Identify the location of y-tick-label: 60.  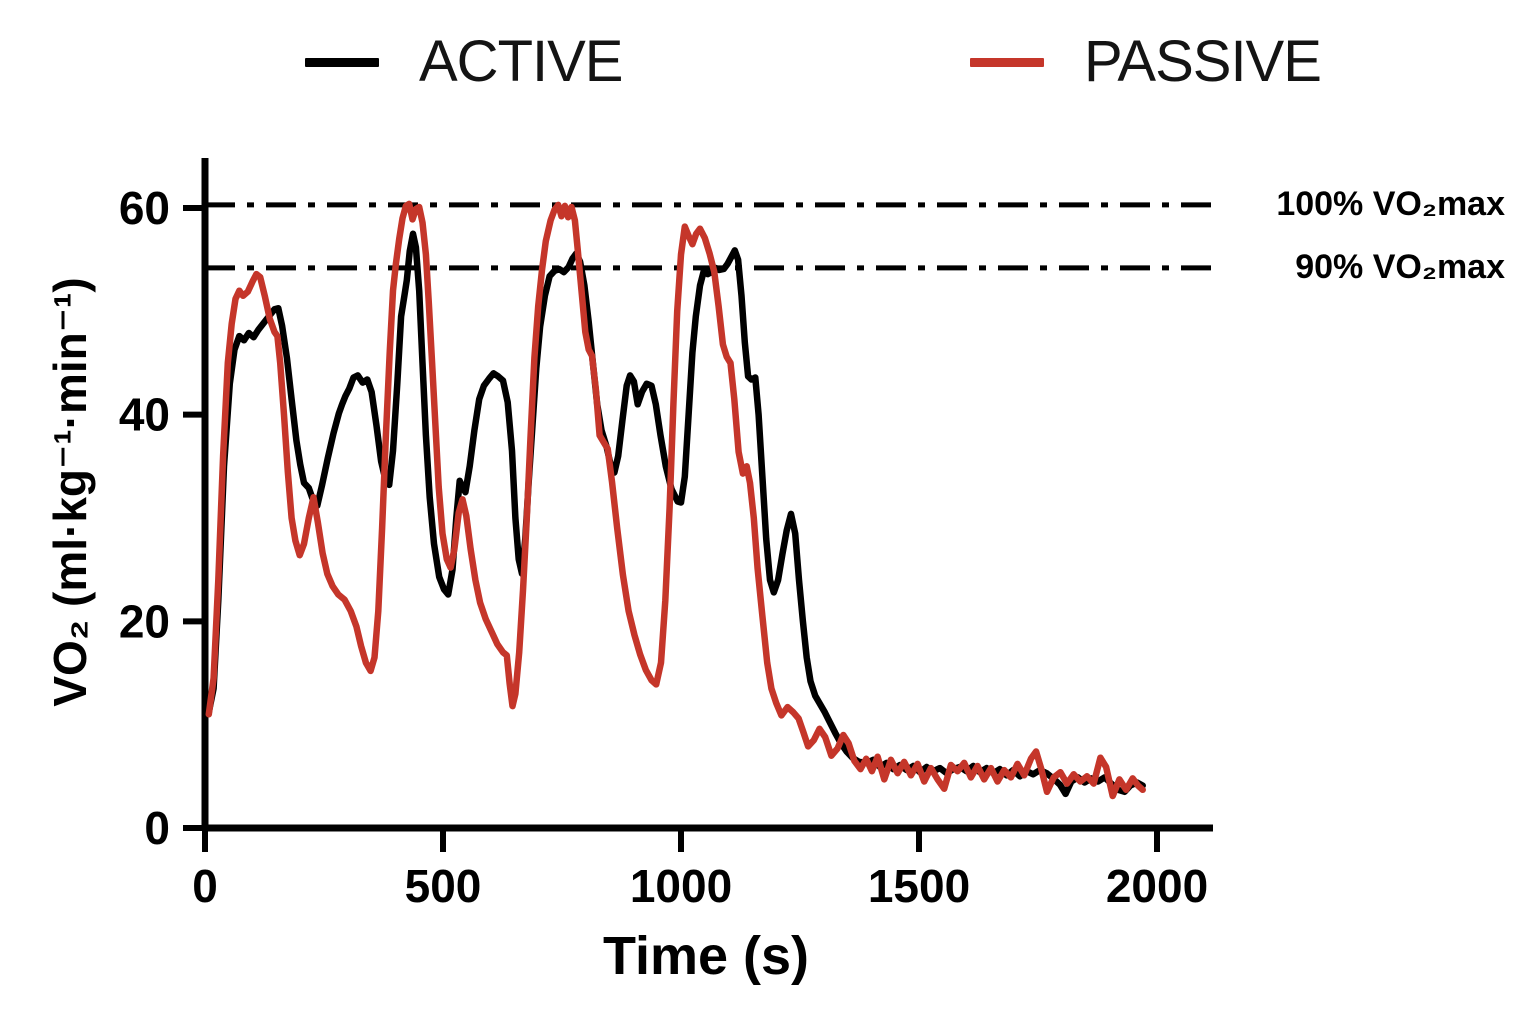
(144, 208).